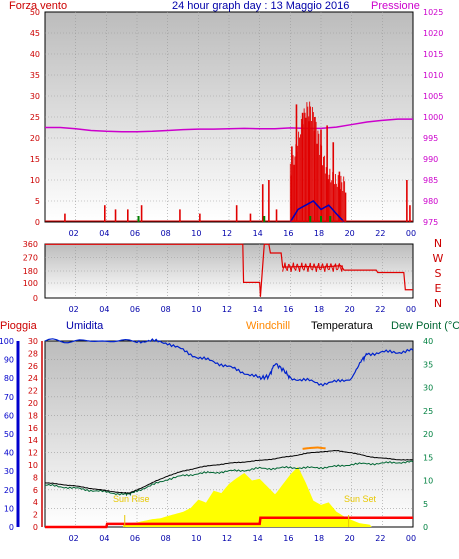  Describe the element at coordinates (350, 233) in the screenshot. I see `panel-1-x-tick-label: 20` at that location.